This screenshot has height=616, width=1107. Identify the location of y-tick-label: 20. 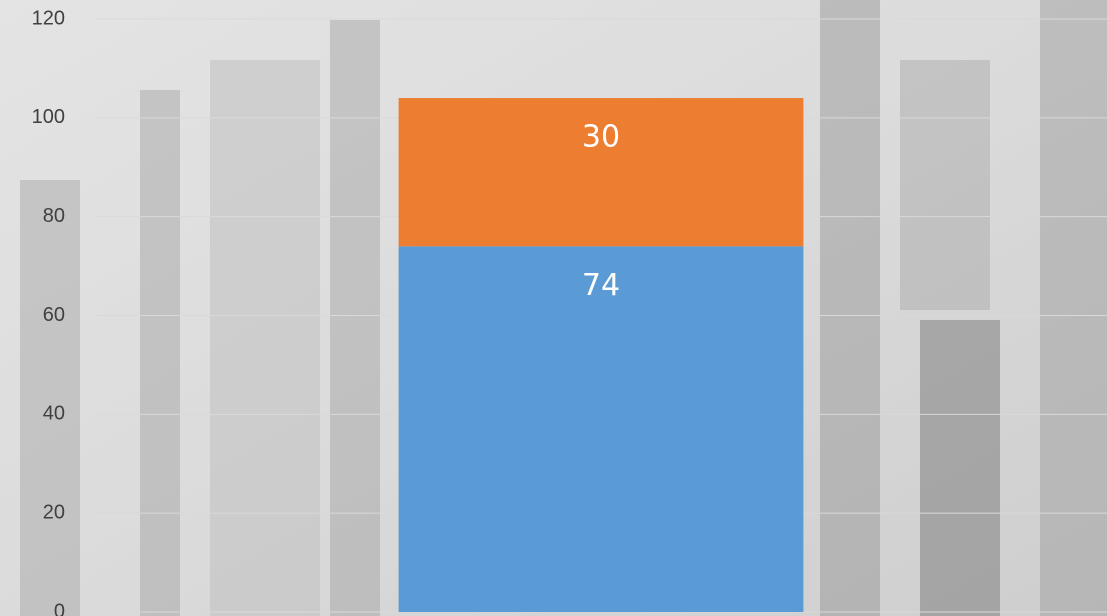
(54, 512).